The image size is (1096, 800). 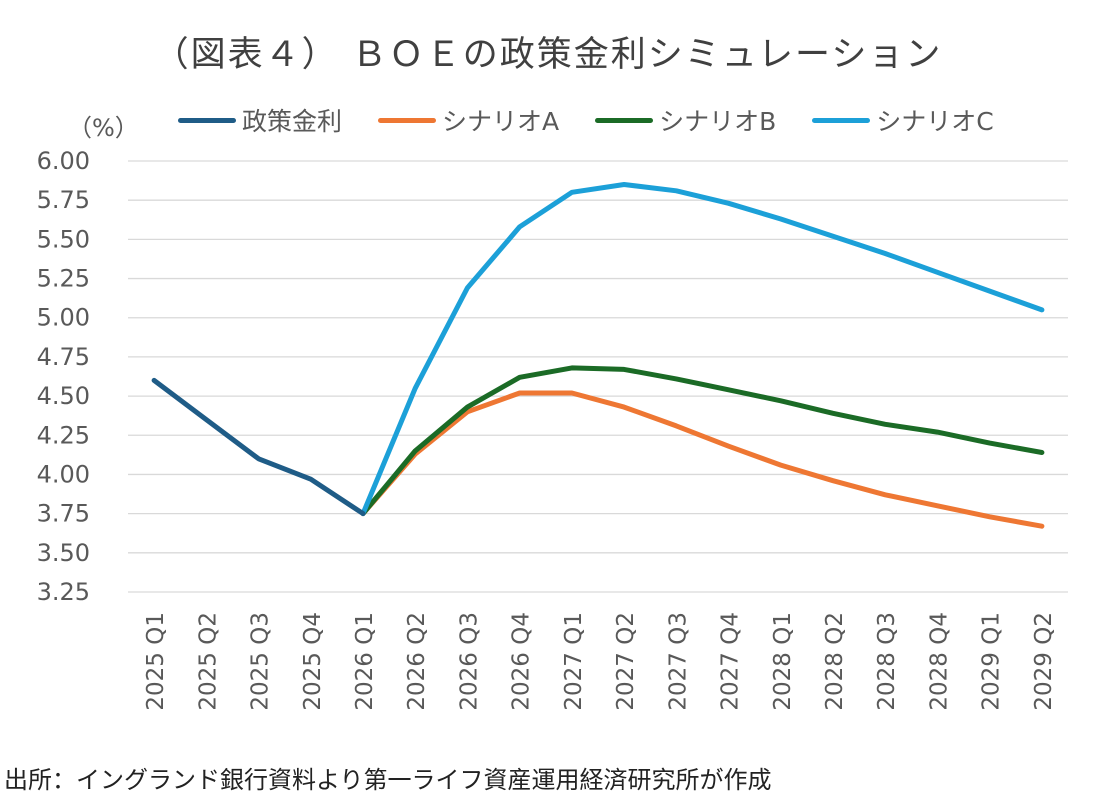 What do you see at coordinates (835, 661) in the screenshot?
I see `x-tick-label: 2028 Q2` at bounding box center [835, 661].